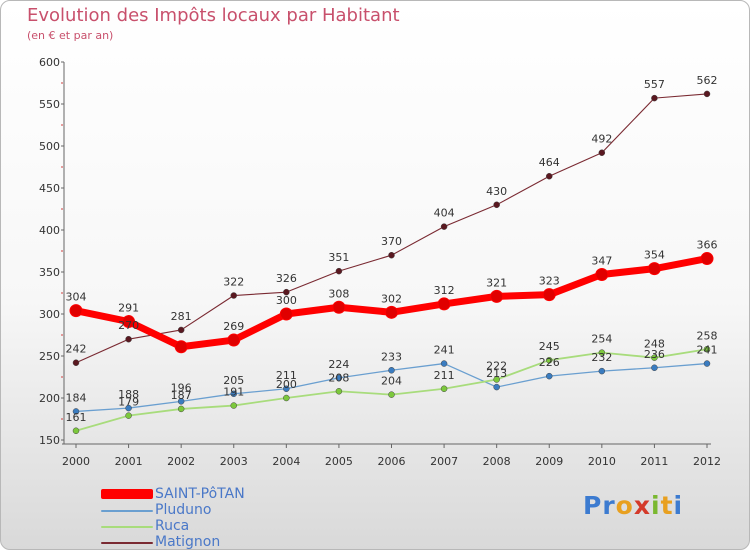  Describe the element at coordinates (49, 62) in the screenshot. I see `y-tick-label: 600` at that location.